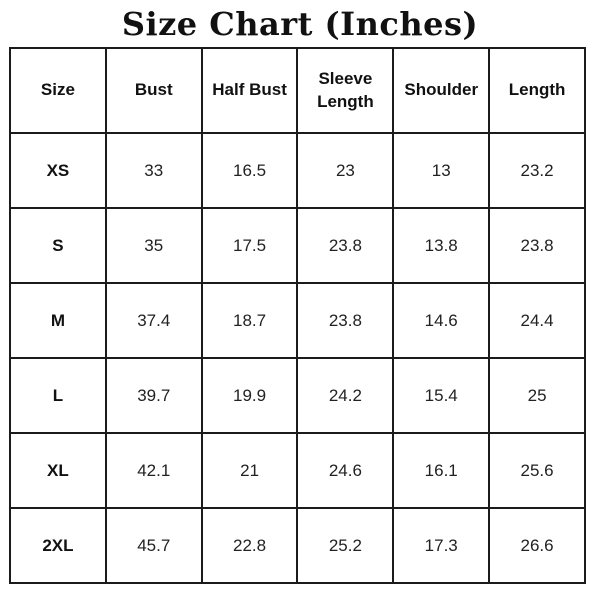 Image resolution: width=600 pixels, height=600 pixels. I want to click on cell-length: 23.8, so click(537, 245).